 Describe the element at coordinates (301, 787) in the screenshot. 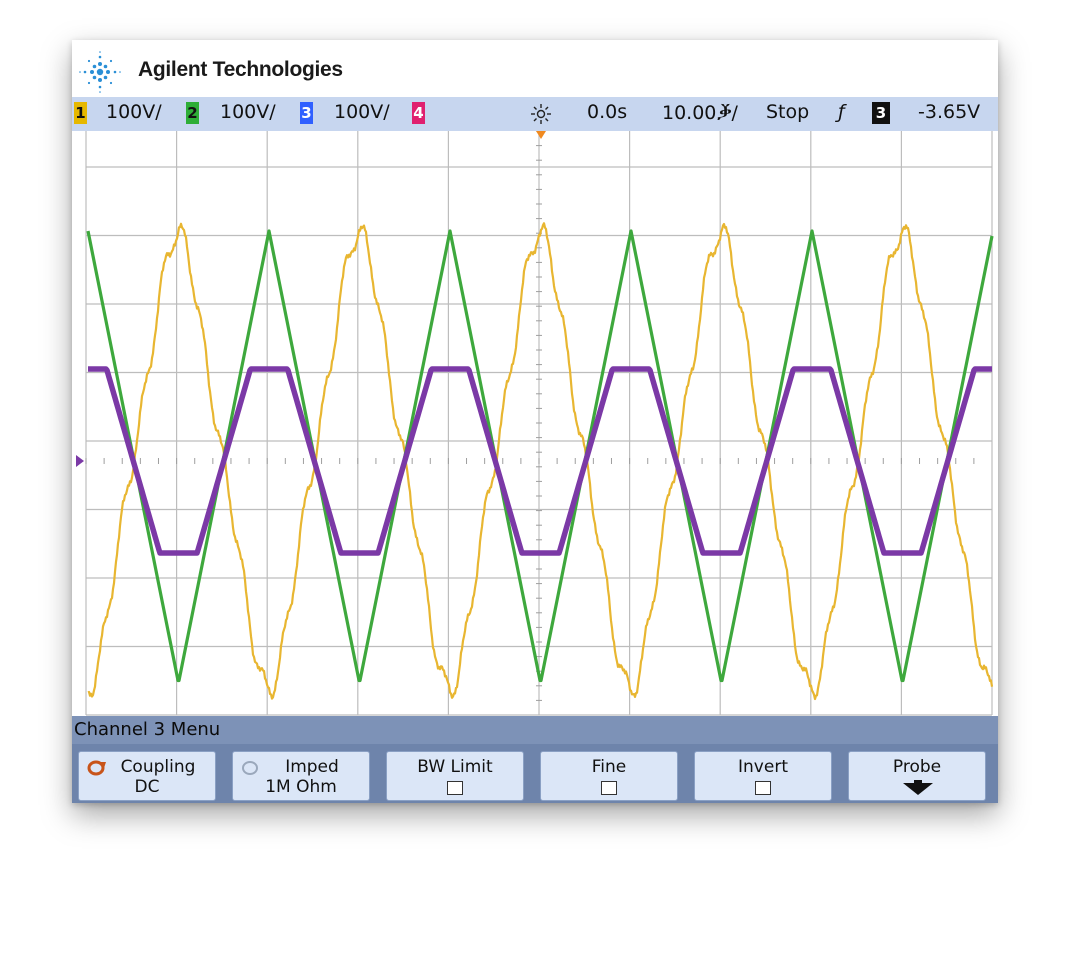

I see `impedance-value: 1M Ohm` at that location.